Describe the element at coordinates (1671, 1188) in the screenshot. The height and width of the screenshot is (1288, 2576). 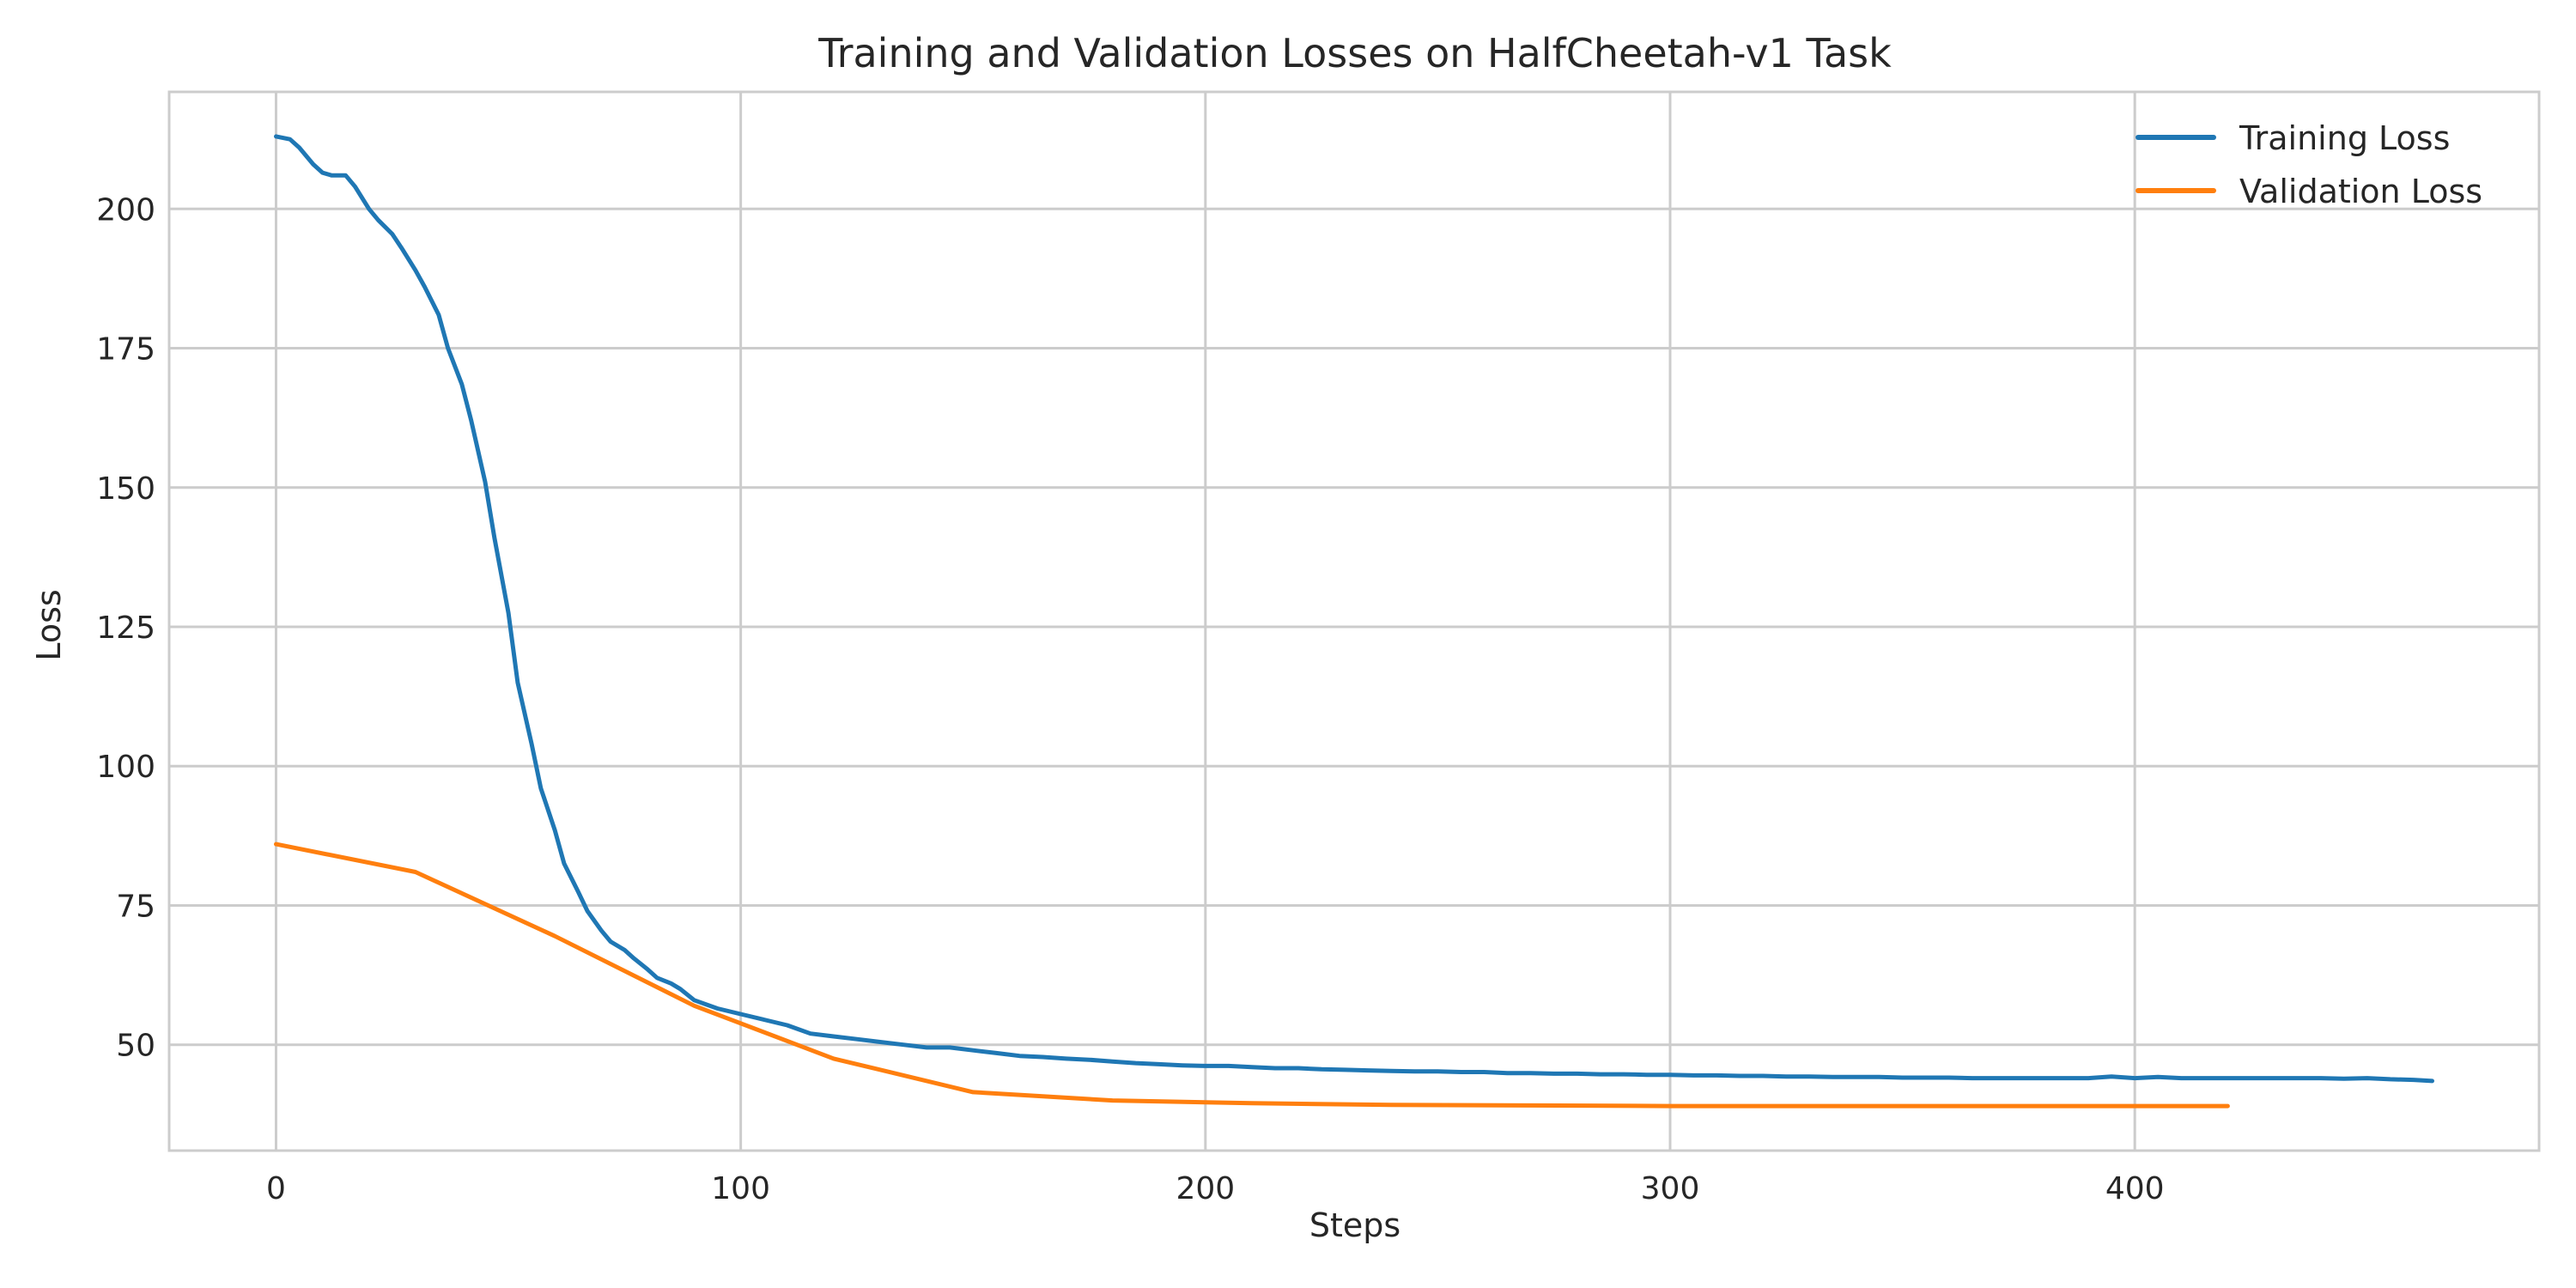
I see `x-tick-label: 300` at that location.